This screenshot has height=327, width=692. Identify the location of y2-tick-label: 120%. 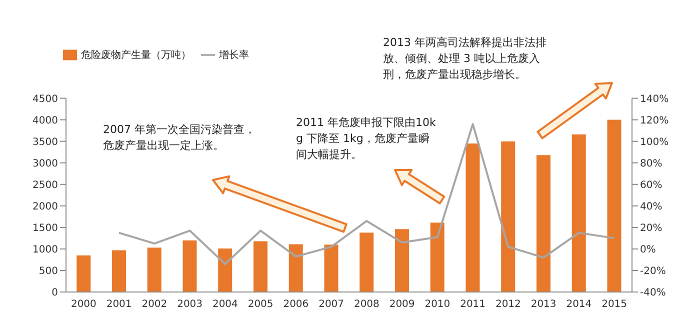
(654, 120).